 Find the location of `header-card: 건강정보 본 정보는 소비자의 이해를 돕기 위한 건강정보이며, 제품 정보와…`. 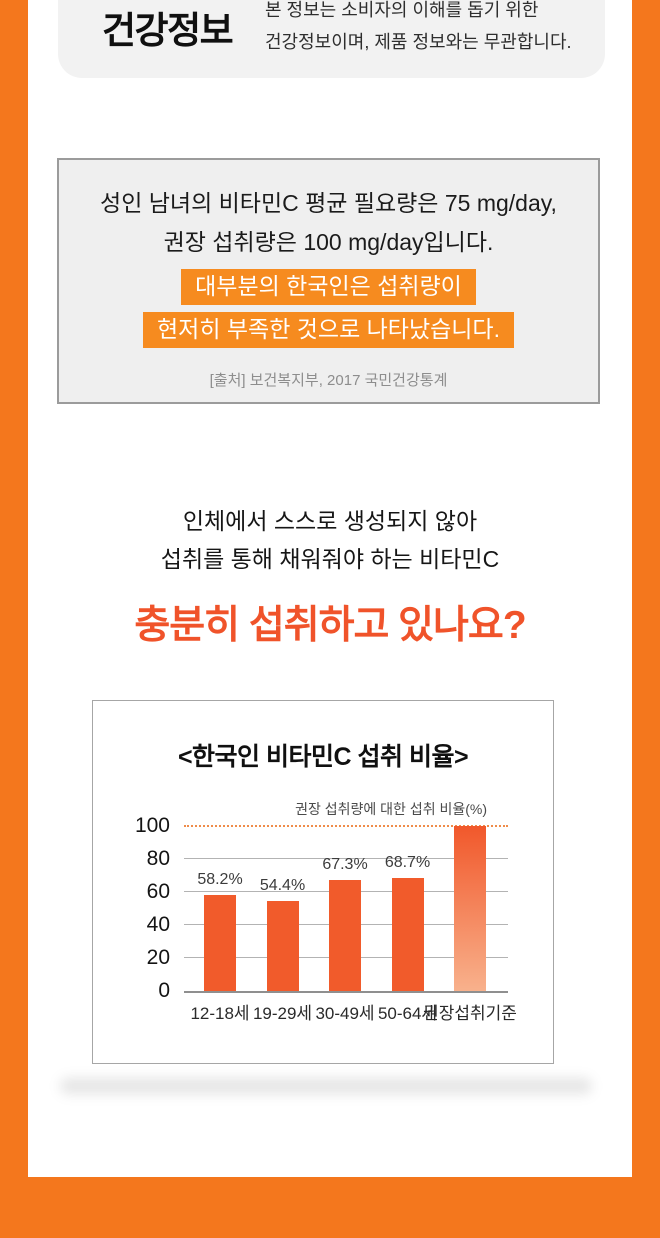

header-card: 건강정보 본 정보는 소비자의 이해를 돕기 위한 건강정보이며, 제품 정보와… is located at coordinates (331, 39).